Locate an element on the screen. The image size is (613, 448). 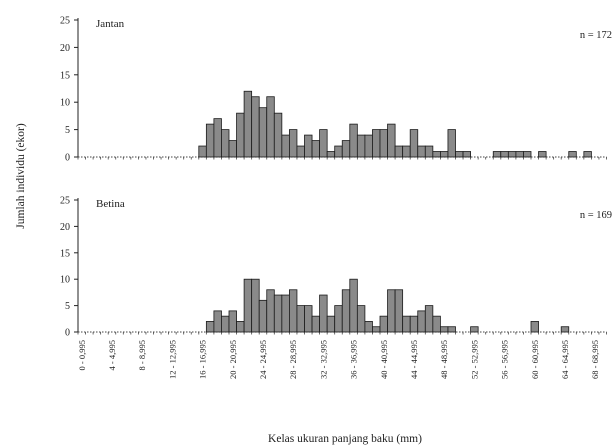
x-tick-label: 28 - 28,995 is located at coordinates (293, 359).